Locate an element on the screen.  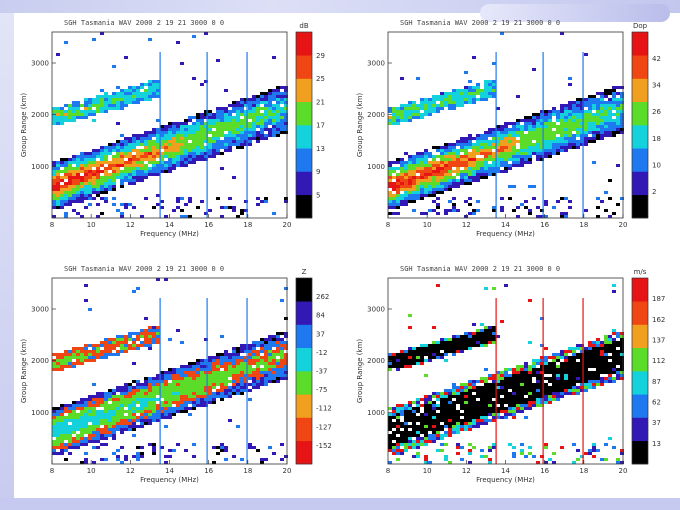
y-tick-label: 2000 is located at coordinates (376, 361).